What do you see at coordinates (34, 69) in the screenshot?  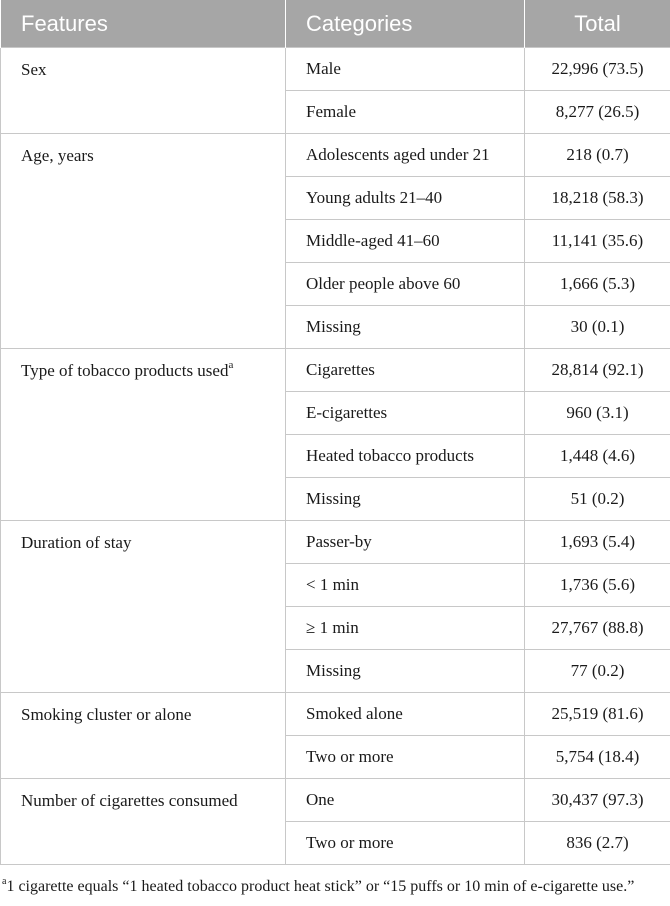 I see `feature-label: Sex` at bounding box center [34, 69].